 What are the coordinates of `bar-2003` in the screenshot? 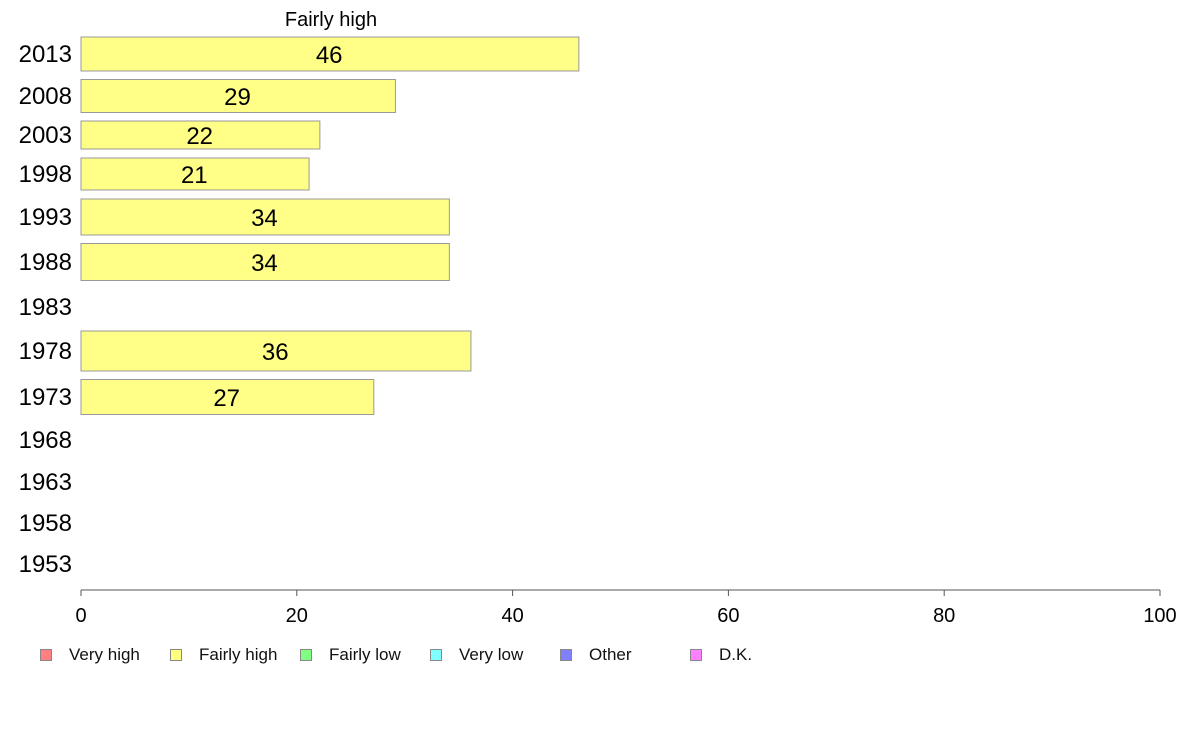 It's located at (200, 135).